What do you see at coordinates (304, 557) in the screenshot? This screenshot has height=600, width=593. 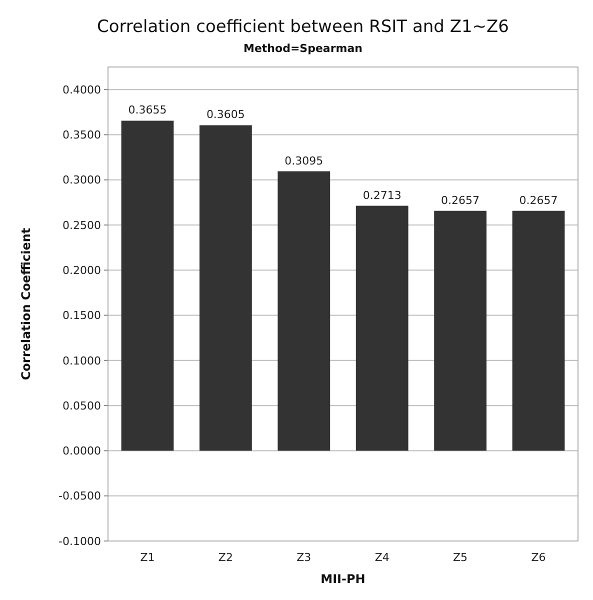 I see `x-tick-label: Z3` at bounding box center [304, 557].